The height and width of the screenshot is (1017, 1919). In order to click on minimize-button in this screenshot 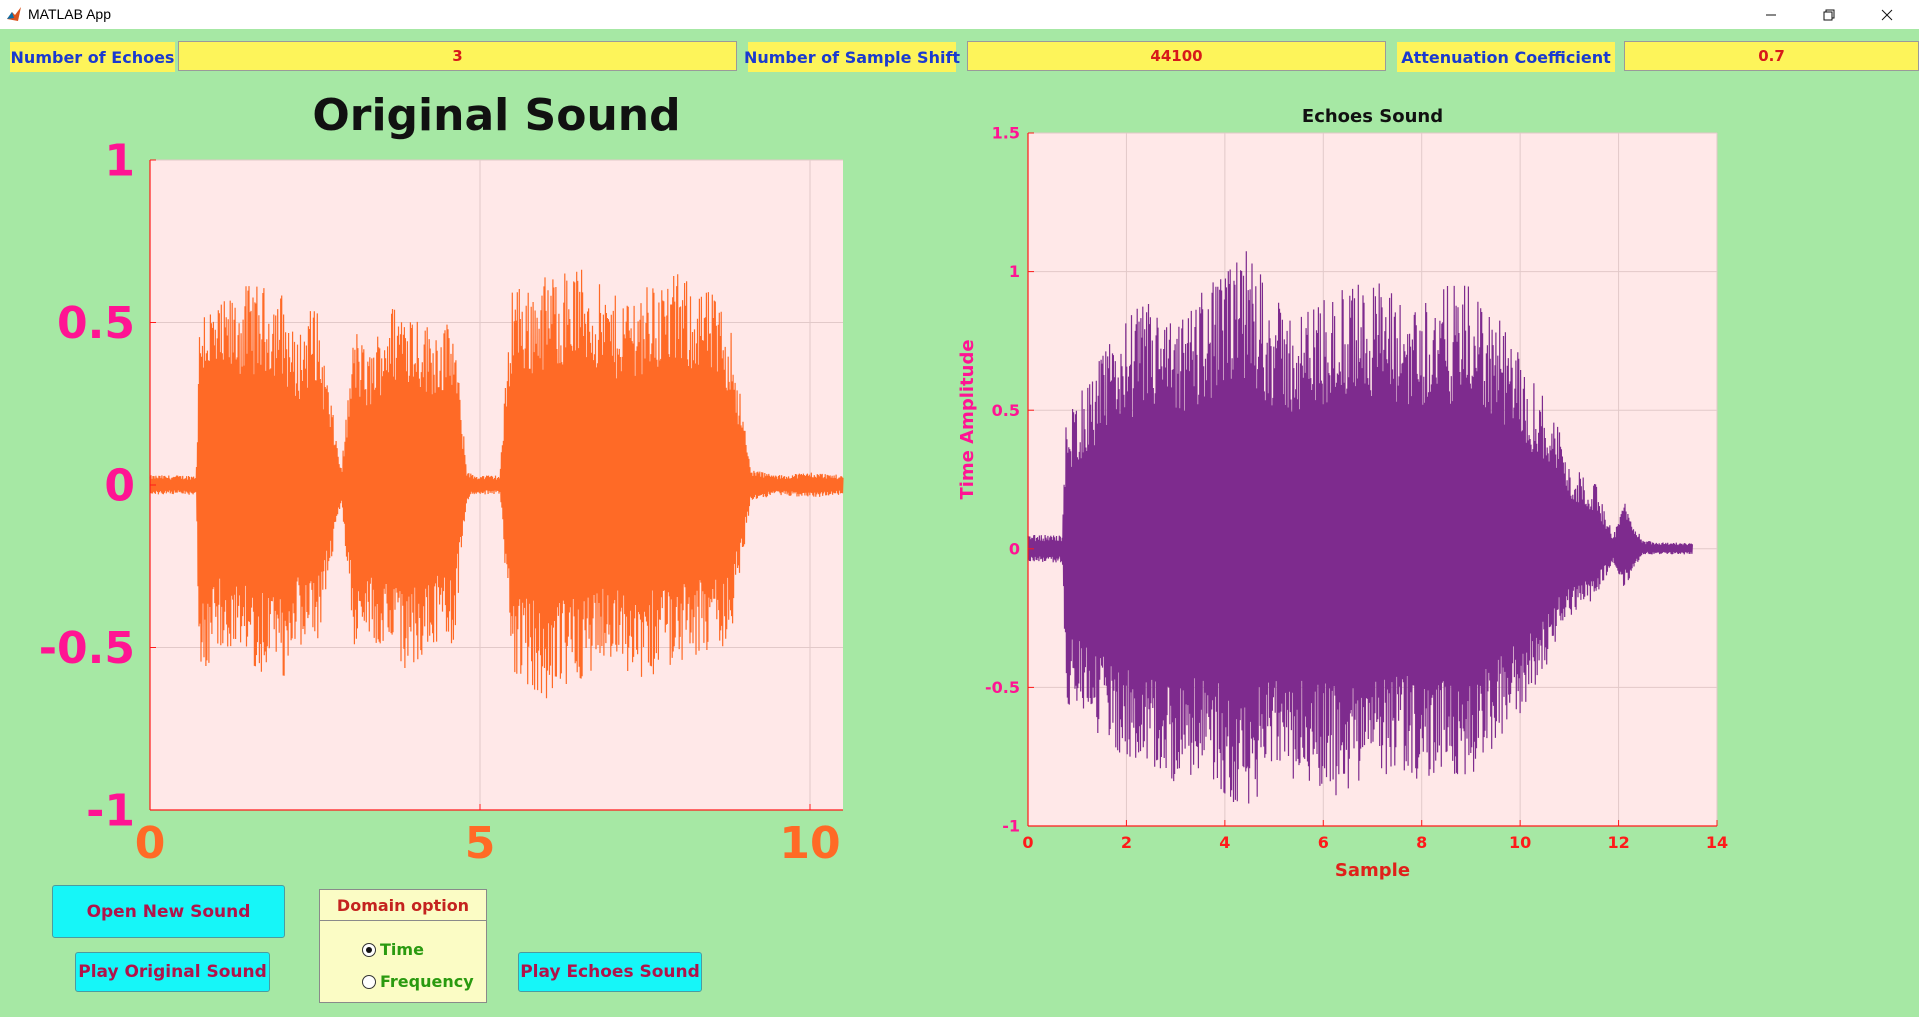, I will do `click(1771, 14)`.